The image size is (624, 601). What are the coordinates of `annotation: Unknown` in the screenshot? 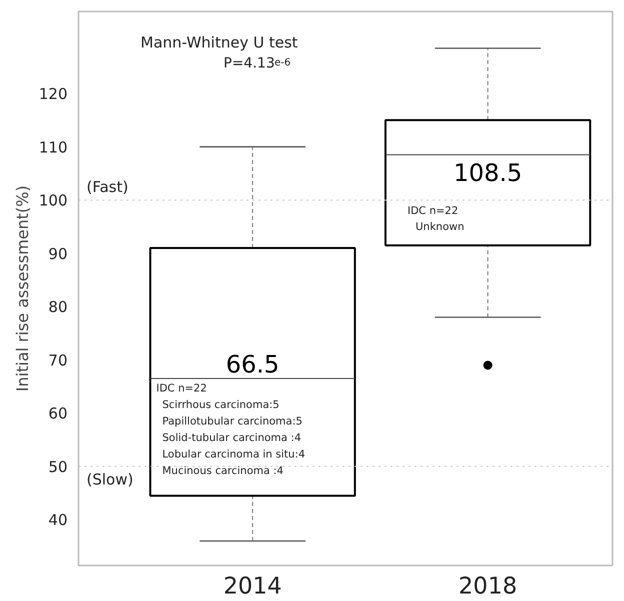 It's located at (439, 226).